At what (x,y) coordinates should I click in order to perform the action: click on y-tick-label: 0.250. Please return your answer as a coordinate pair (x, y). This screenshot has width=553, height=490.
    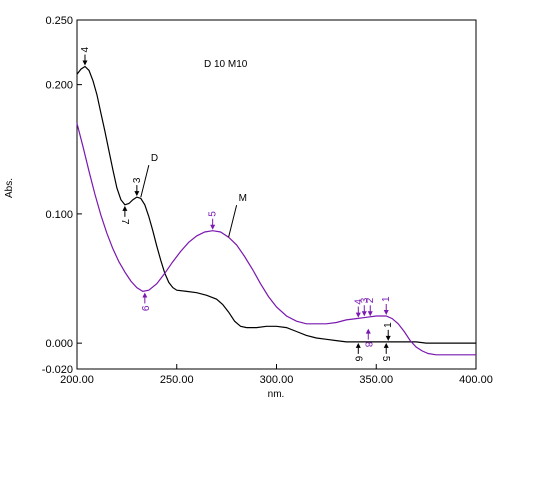
    Looking at the image, I should click on (59, 21).